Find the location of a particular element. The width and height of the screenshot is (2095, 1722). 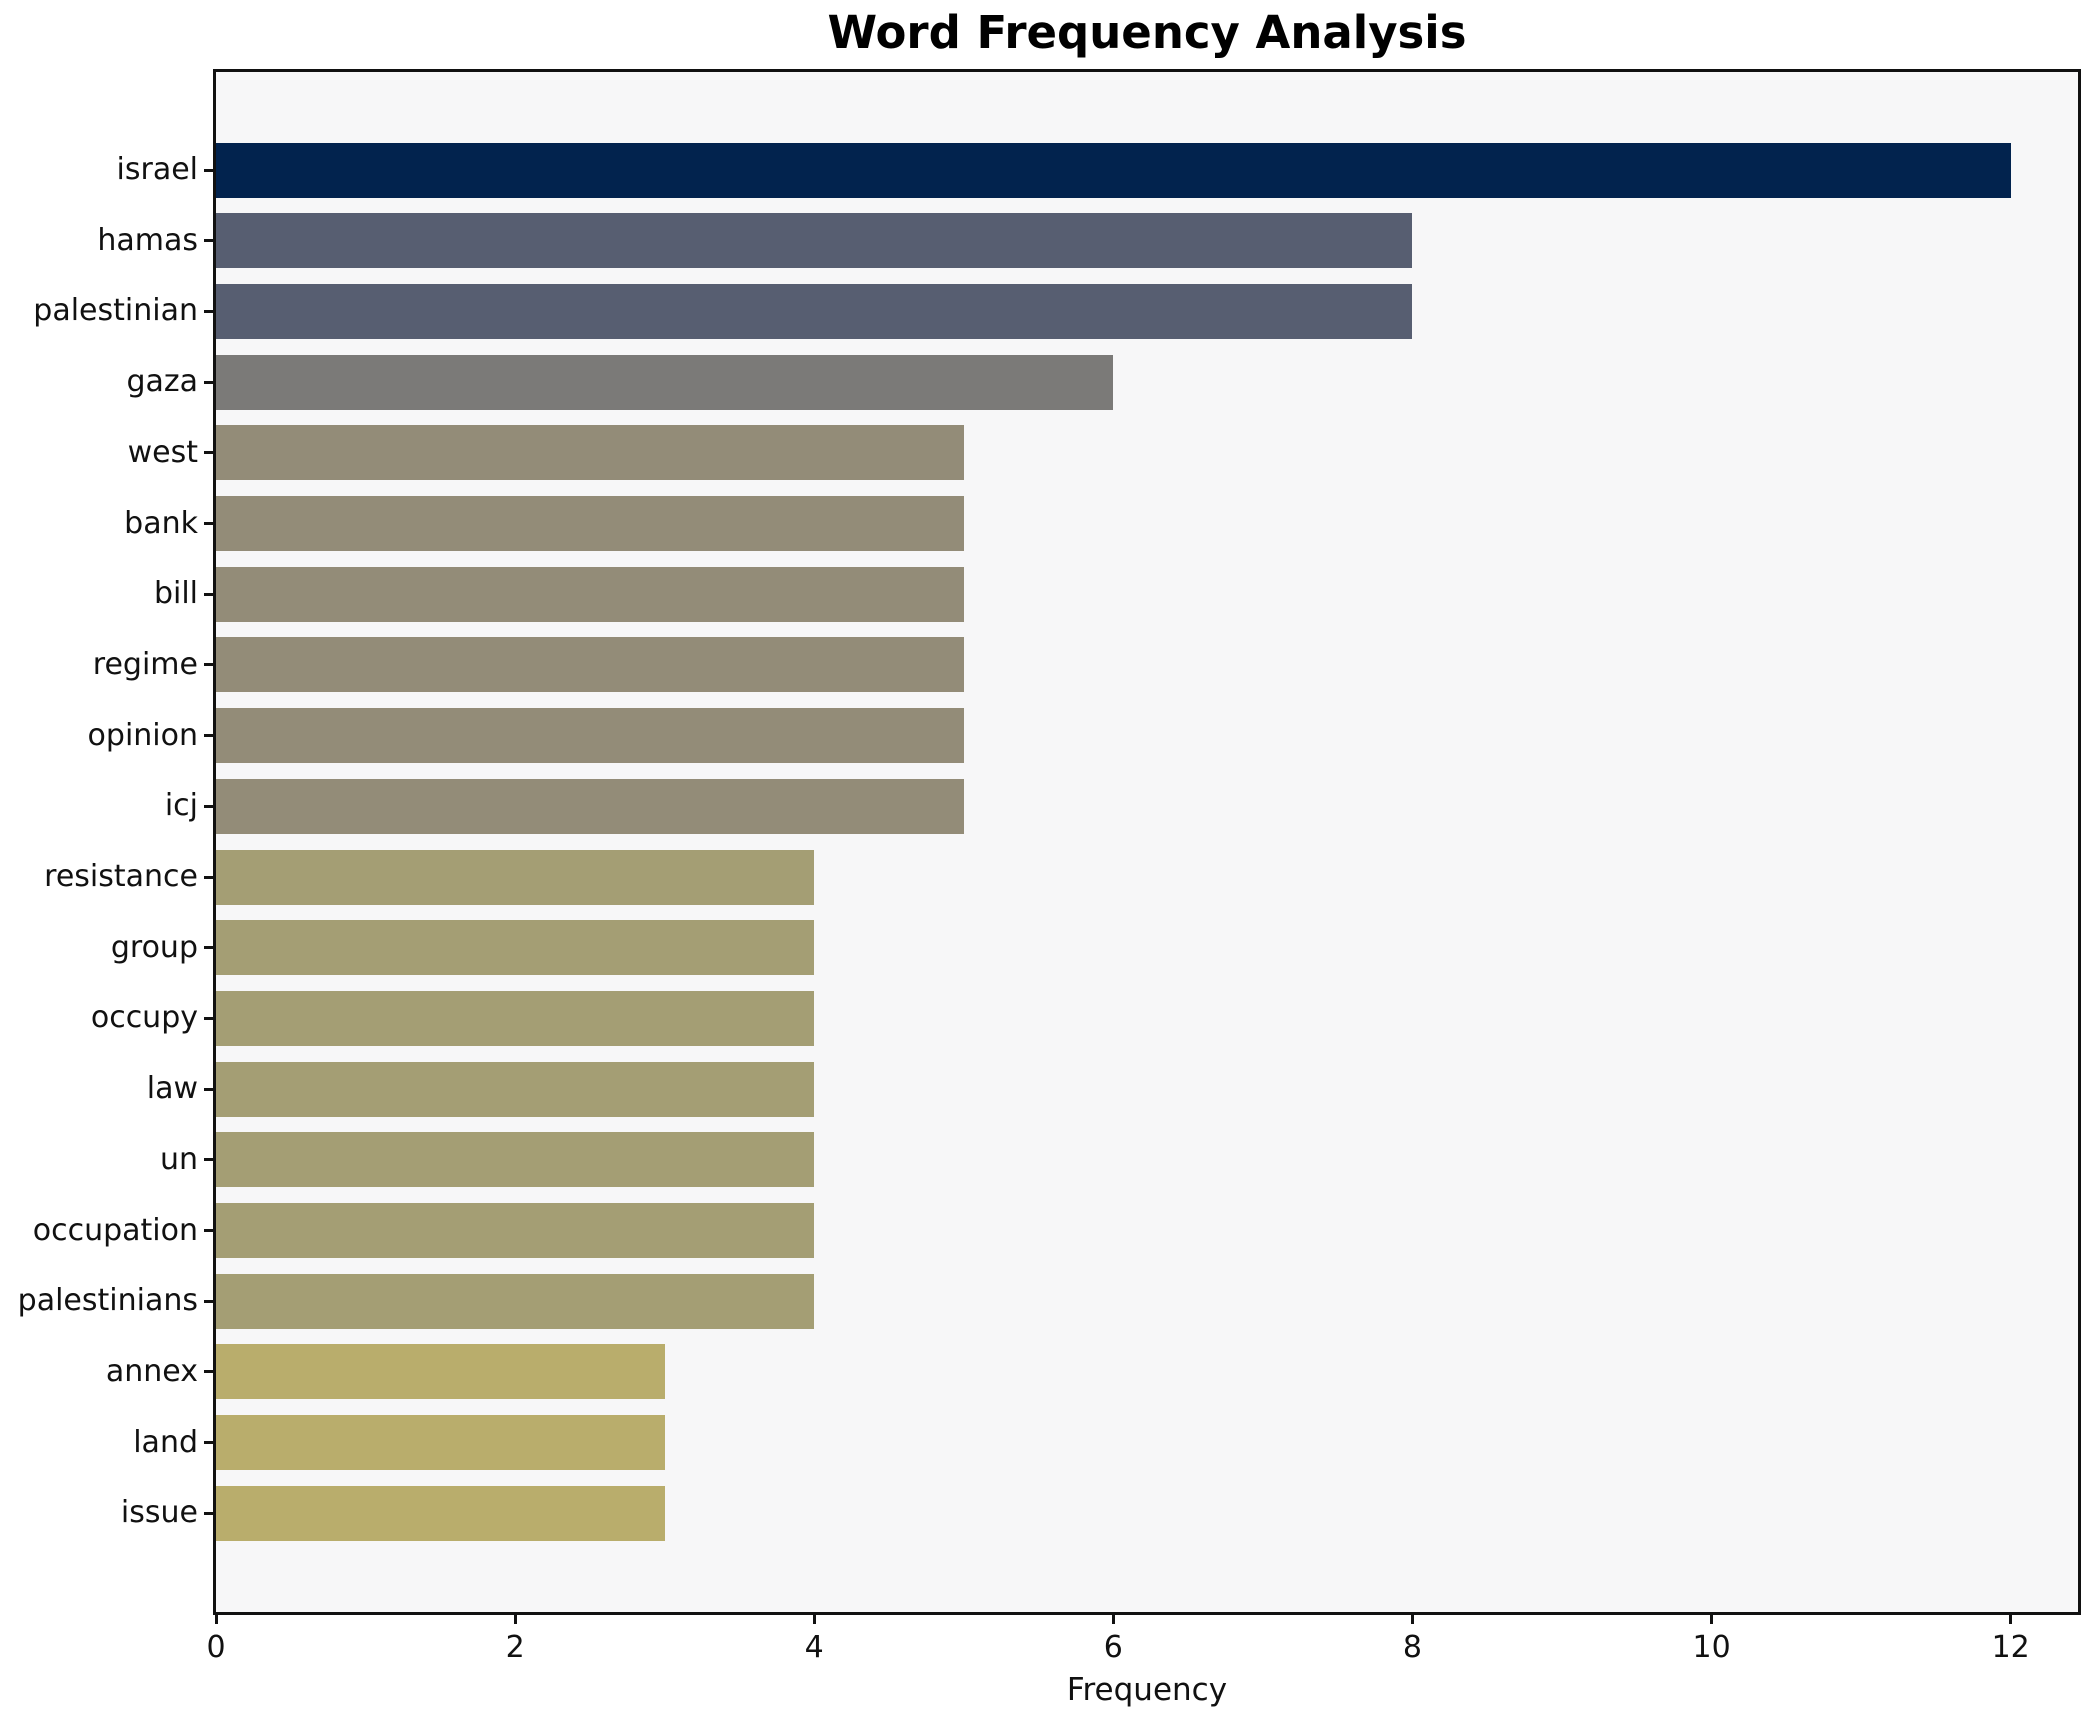

chart-title: Word Frequency Analysis is located at coordinates (1147, 32).